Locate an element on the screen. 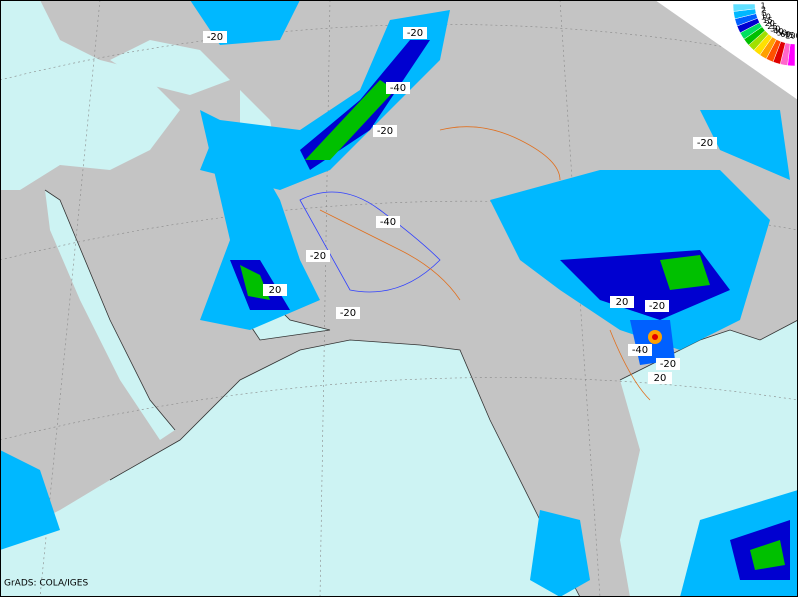  legend-label: 5 is located at coordinates (764, 13).